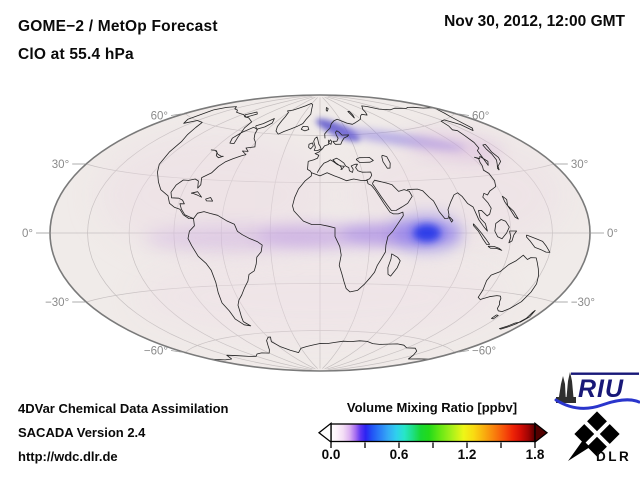 This screenshot has width=640, height=480. Describe the element at coordinates (605, 373) in the screenshot. I see `riu-overline` at that location.